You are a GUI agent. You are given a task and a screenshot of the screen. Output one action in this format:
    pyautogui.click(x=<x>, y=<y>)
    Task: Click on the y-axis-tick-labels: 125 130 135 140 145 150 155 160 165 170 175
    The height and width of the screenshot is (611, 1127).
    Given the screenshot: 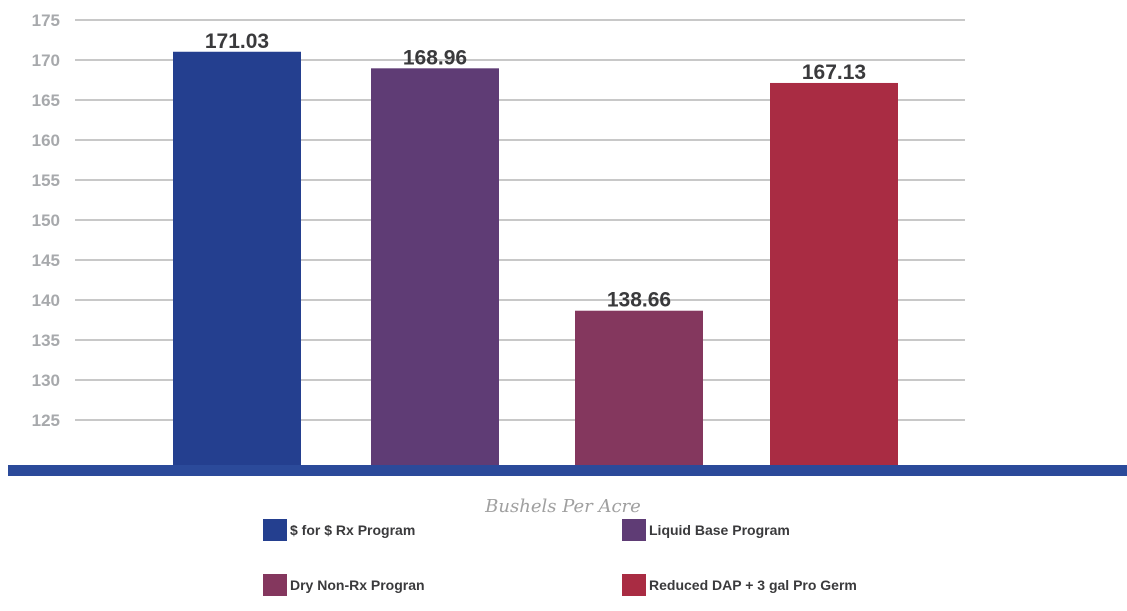 What is the action you would take?
    pyautogui.click(x=46, y=220)
    